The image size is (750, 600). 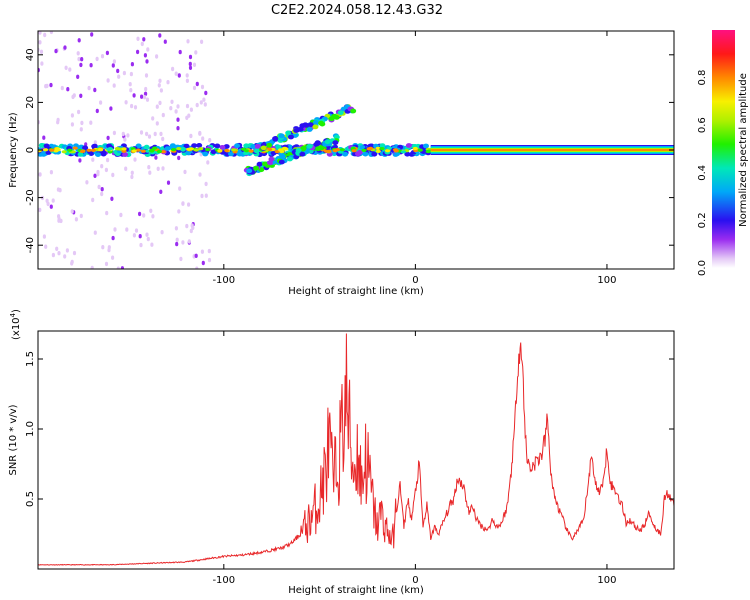 What do you see at coordinates (702, 125) in the screenshot?
I see `colorbar-tick-label: 0.6` at bounding box center [702, 125].